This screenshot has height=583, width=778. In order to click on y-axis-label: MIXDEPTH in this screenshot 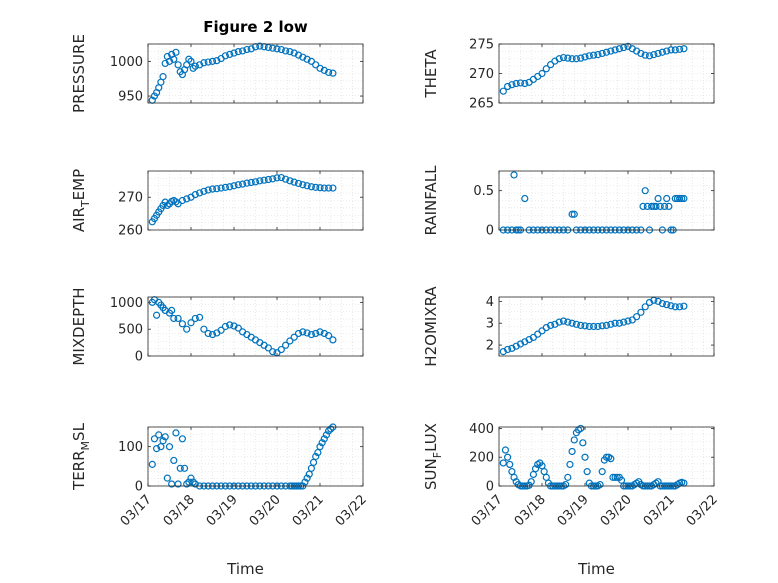, I will do `click(79, 326)`.